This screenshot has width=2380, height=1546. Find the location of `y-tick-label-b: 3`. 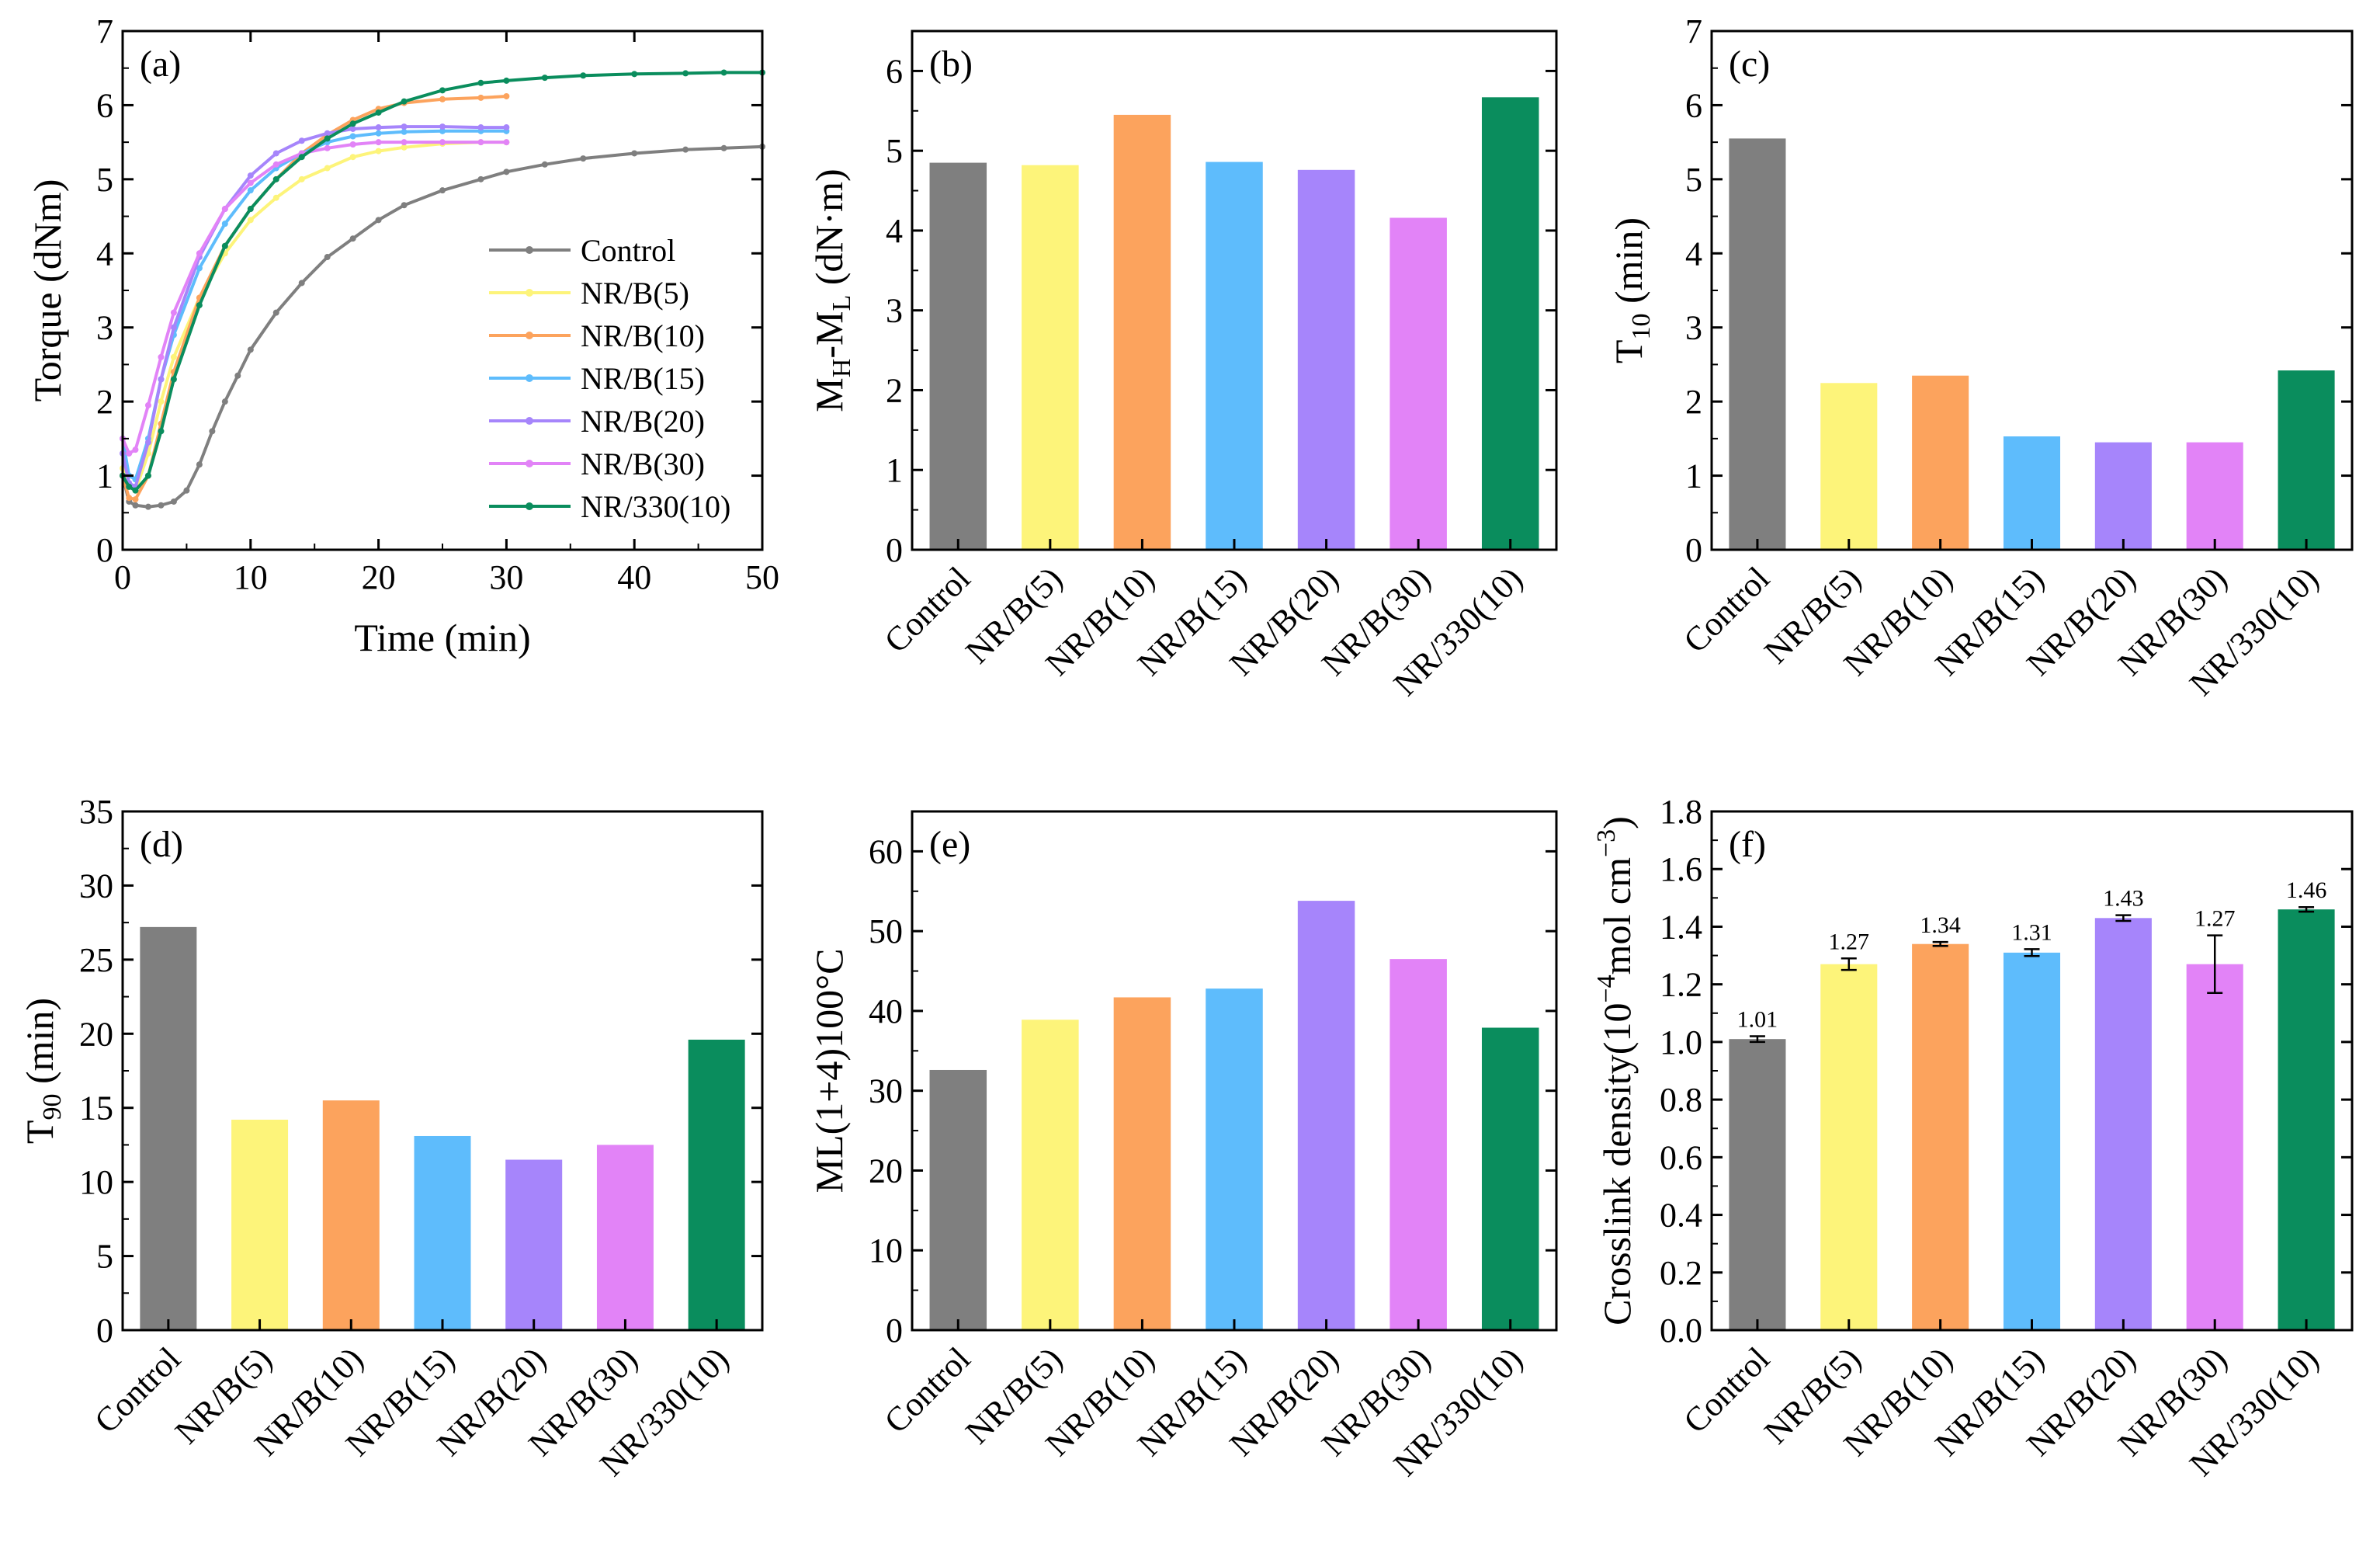

y-tick-label-b: 3 is located at coordinates (895, 311).